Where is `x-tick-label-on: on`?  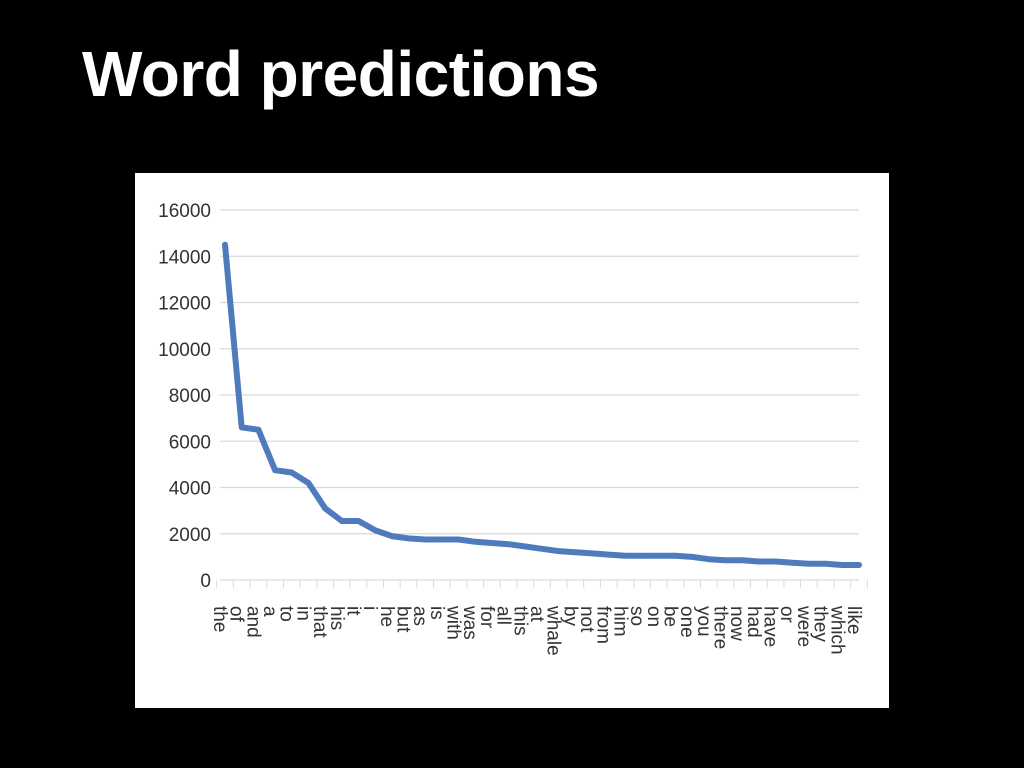 x-tick-label-on: on is located at coordinates (653, 616).